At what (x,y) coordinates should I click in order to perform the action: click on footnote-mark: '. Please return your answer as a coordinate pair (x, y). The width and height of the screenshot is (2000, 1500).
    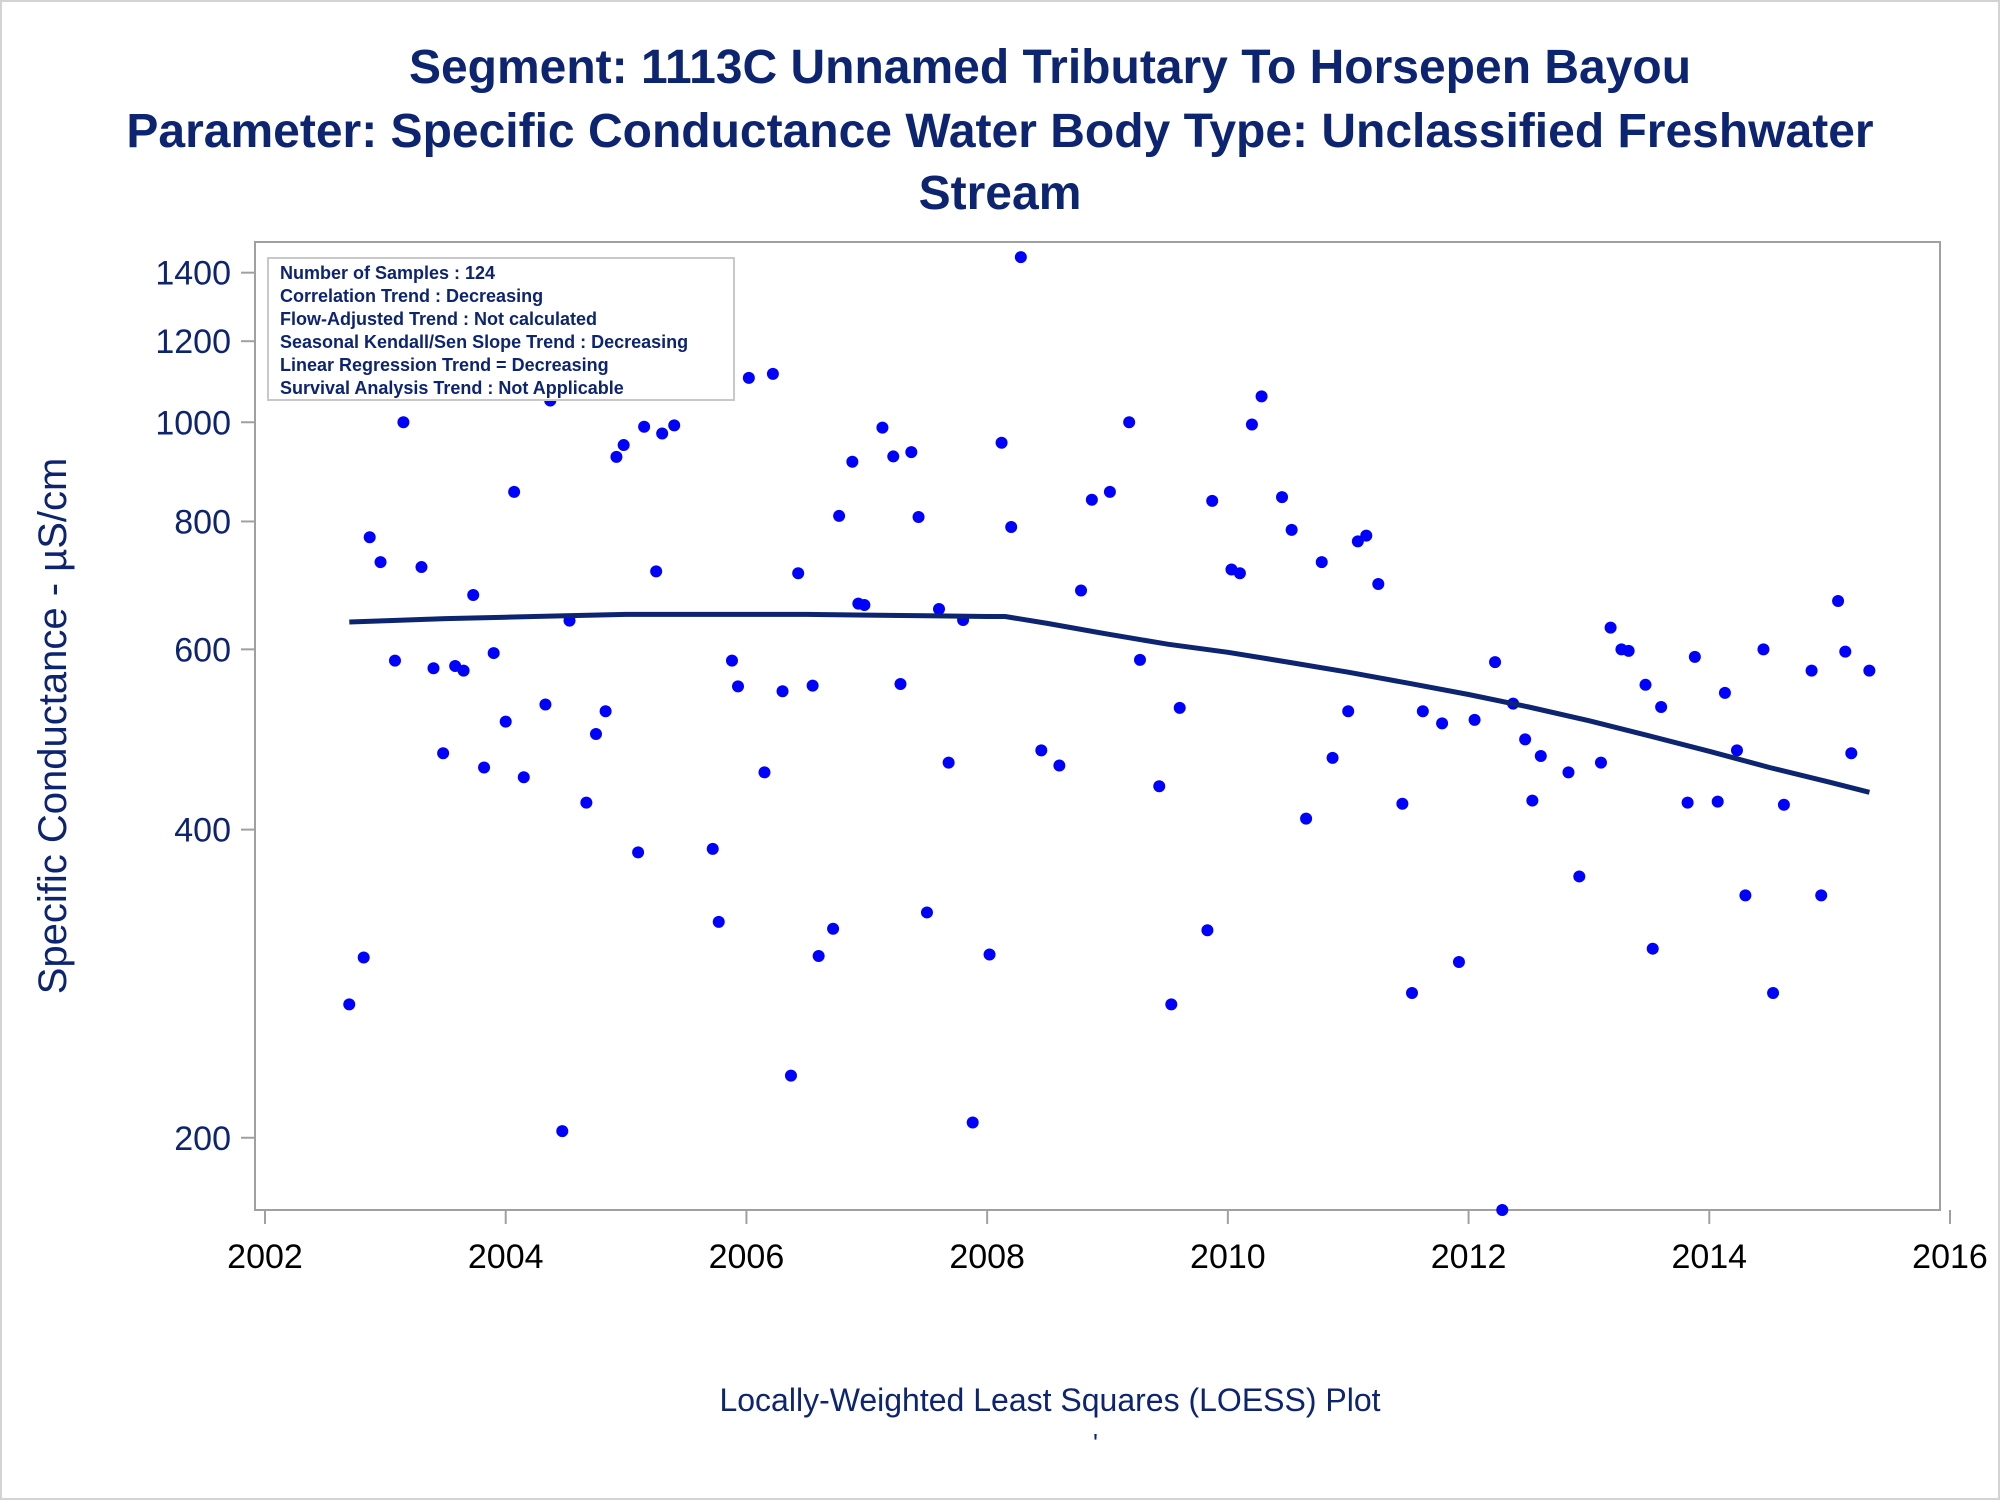
    Looking at the image, I should click on (1095, 1443).